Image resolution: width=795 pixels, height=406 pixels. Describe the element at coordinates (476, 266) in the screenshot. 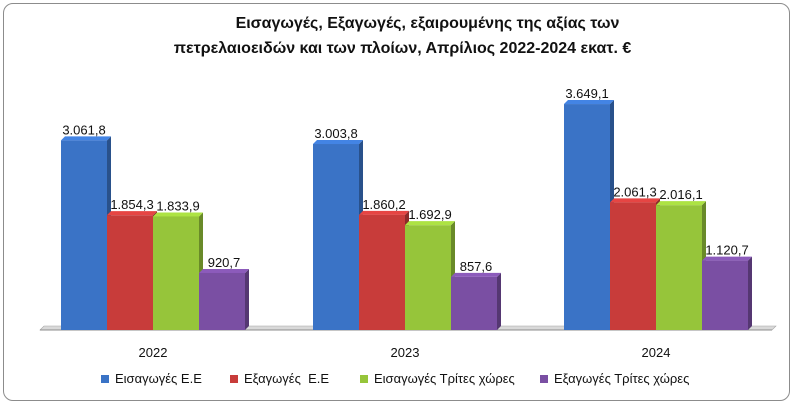

I see `data-label-2023-series-3: 857,6` at that location.